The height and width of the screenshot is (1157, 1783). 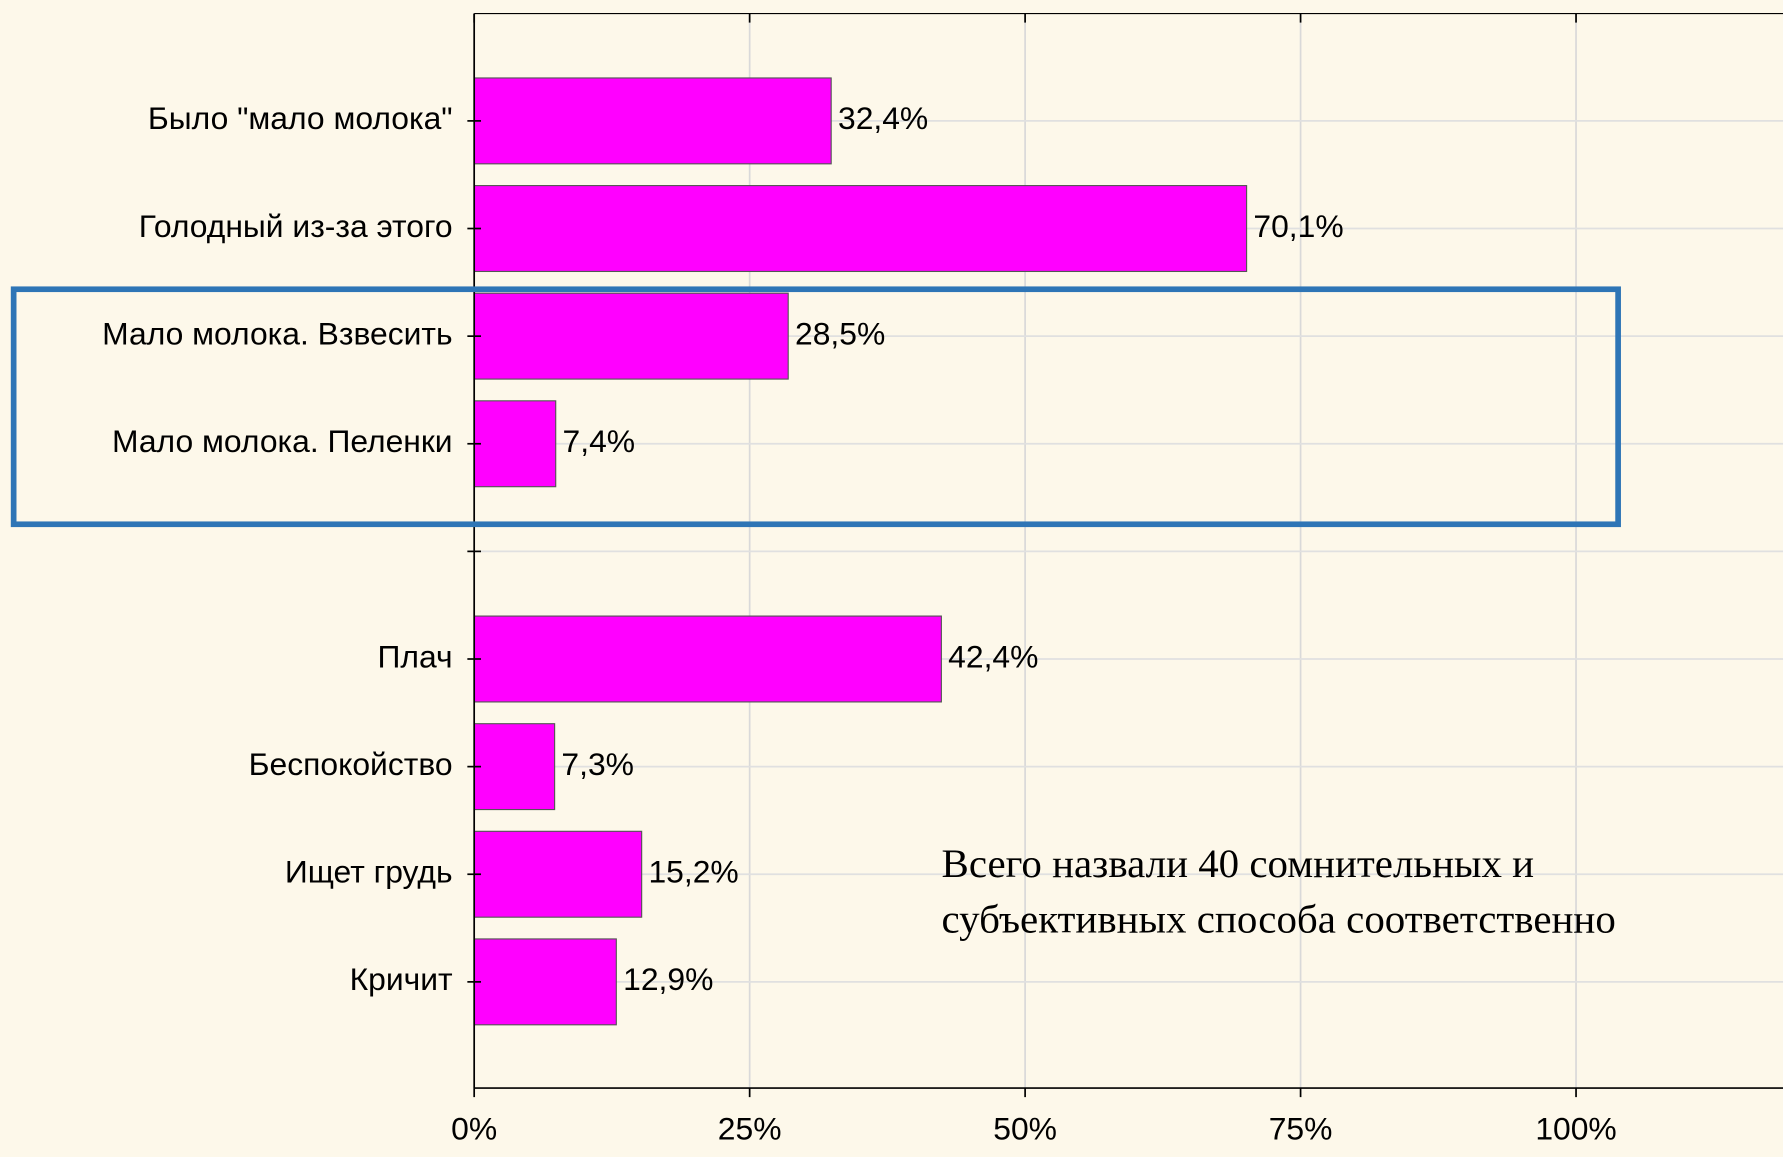 What do you see at coordinates (277, 334) in the screenshot?
I see `y-tick-label: Мало молока. Взвесить` at bounding box center [277, 334].